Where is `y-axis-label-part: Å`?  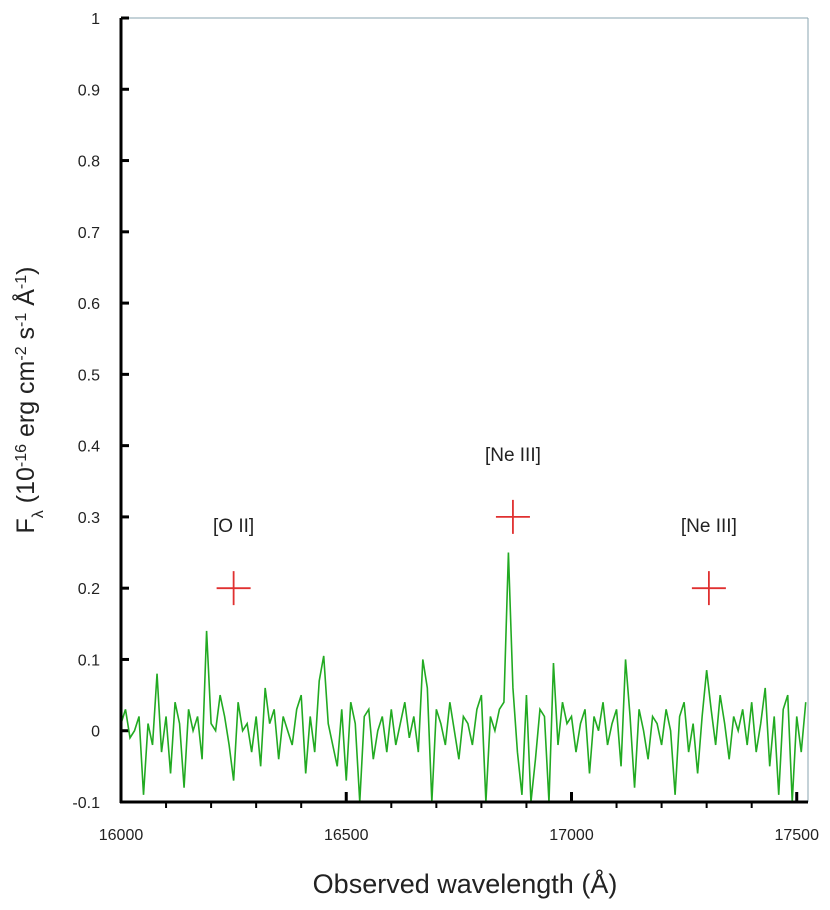
y-axis-label-part: Å is located at coordinates (25, 301).